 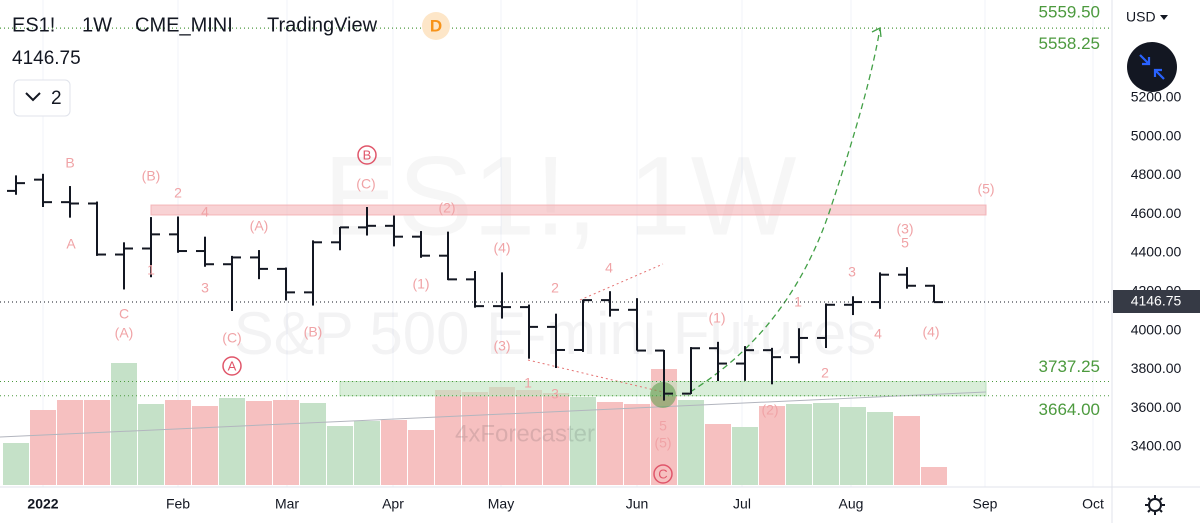 I want to click on dropdown-arrow, so click(x=1164, y=17).